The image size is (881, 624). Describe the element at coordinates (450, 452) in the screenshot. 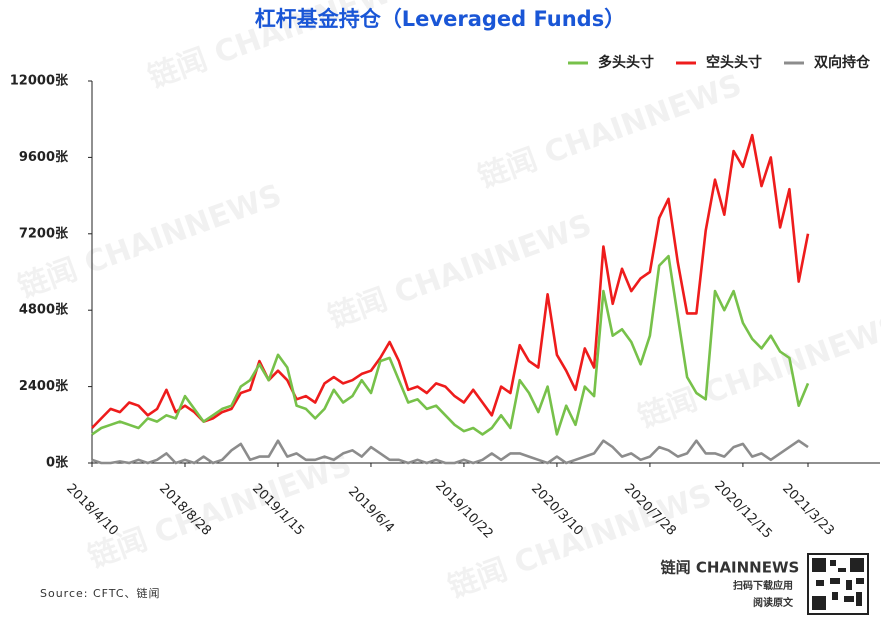

I see `series-line` at that location.